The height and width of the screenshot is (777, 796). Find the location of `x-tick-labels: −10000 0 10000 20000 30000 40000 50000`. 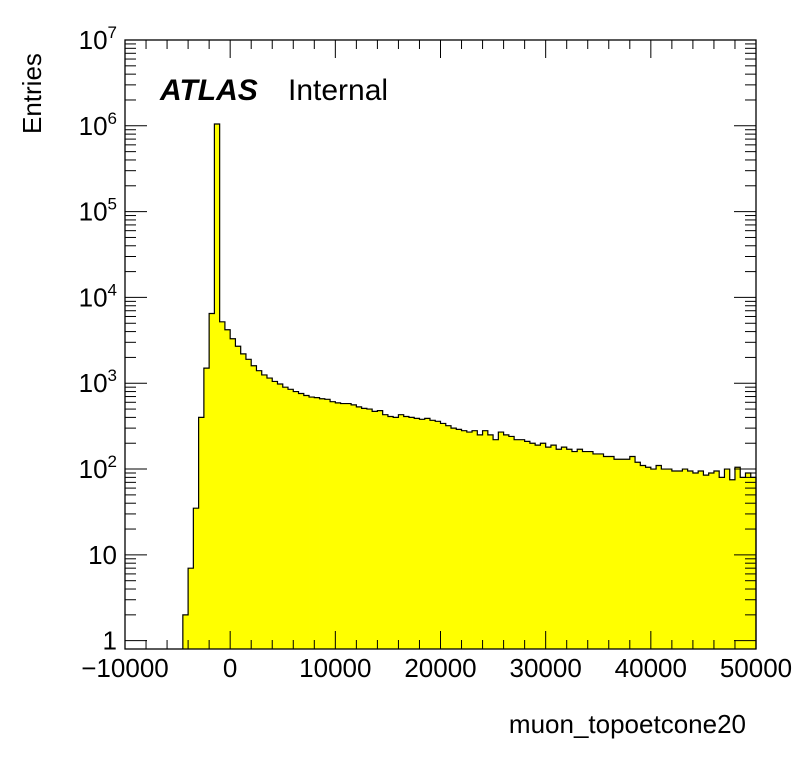

x-tick-labels: −10000 0 10000 20000 30000 40000 50000 is located at coordinates (436, 668).